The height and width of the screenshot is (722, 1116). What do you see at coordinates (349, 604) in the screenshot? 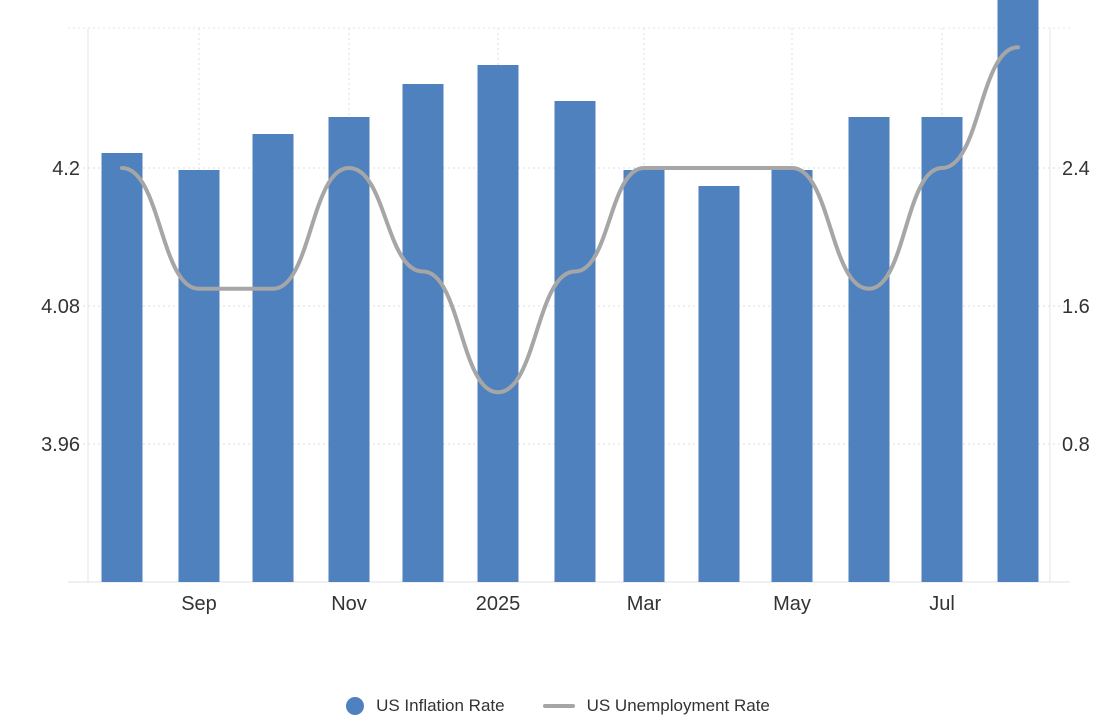
I see `x-tick-label: Nov` at bounding box center [349, 604].